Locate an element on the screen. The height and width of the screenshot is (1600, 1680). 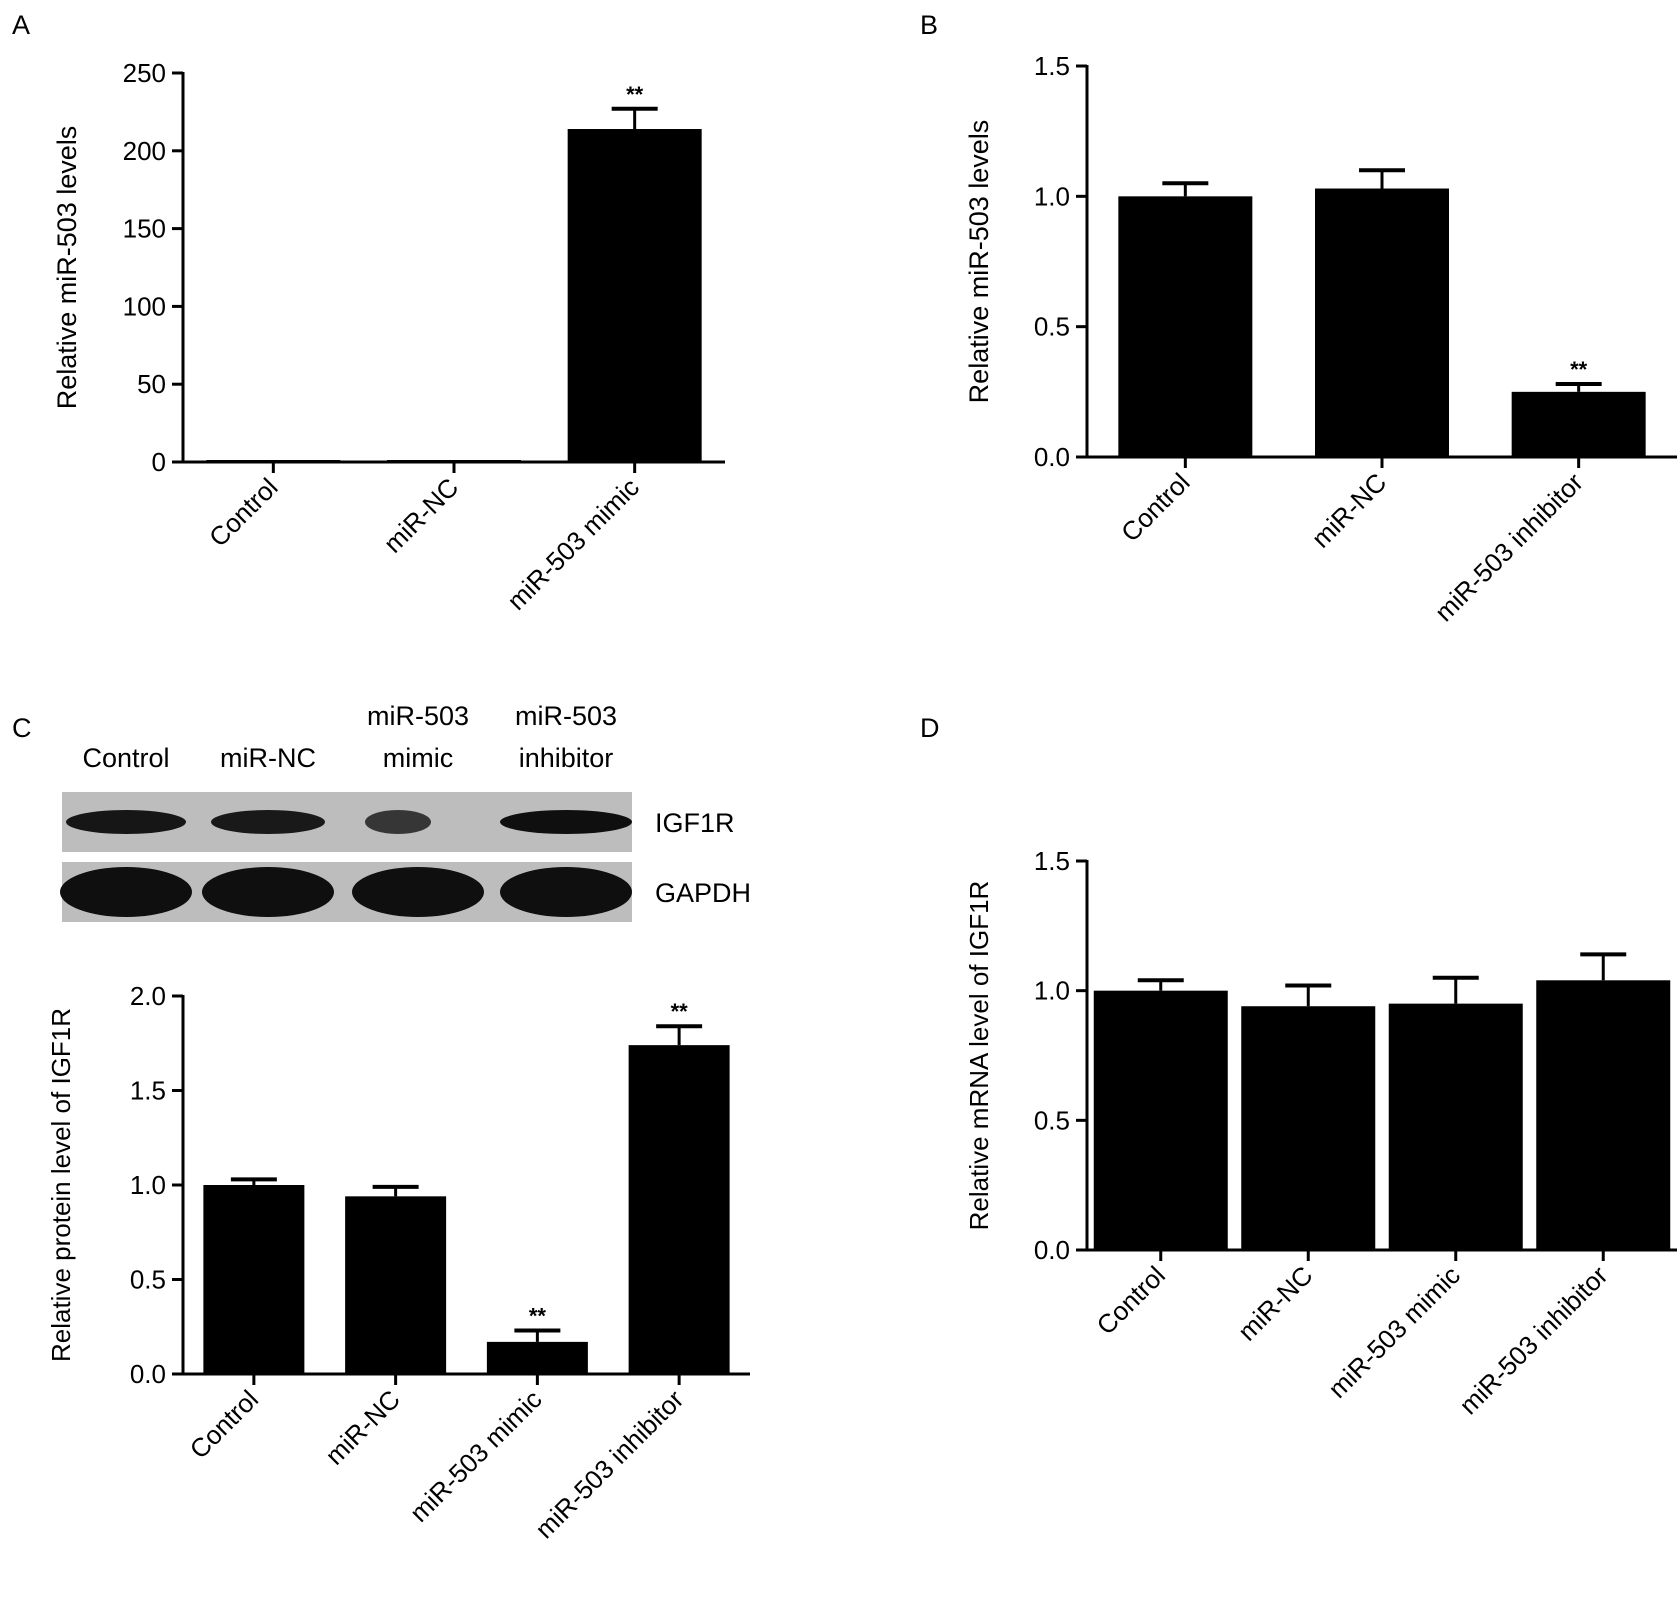
panel-letter-a: A is located at coordinates (21, 25).